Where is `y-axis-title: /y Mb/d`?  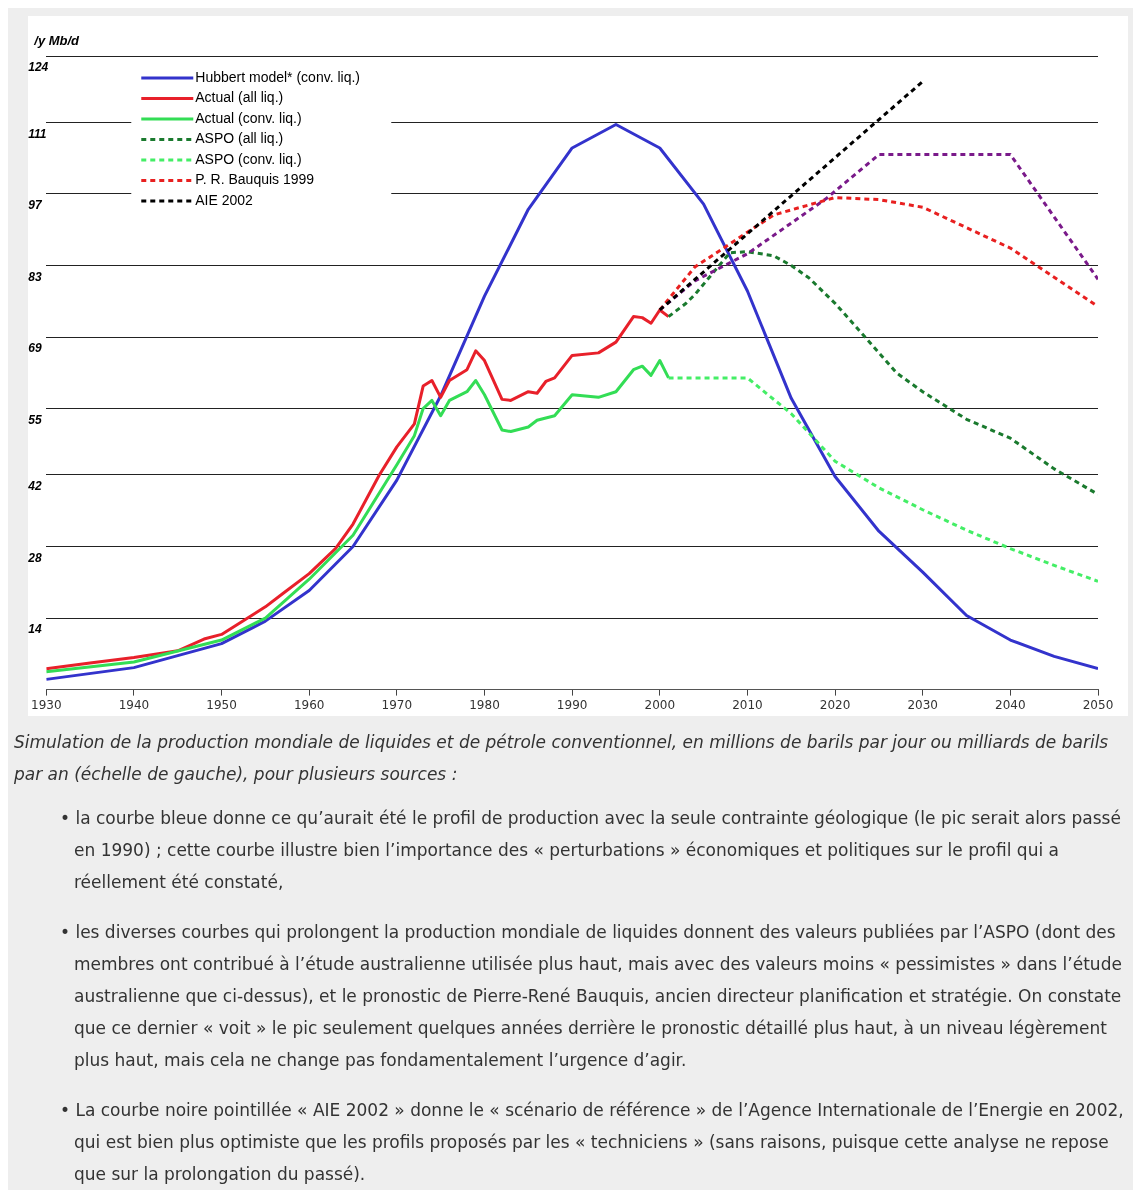
y-axis-title: /y Mb/d is located at coordinates (57, 41).